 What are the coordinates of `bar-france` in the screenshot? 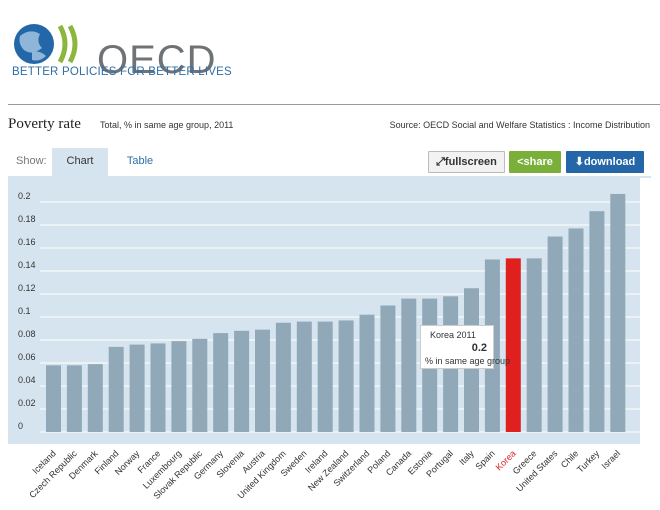 It's located at (158, 387).